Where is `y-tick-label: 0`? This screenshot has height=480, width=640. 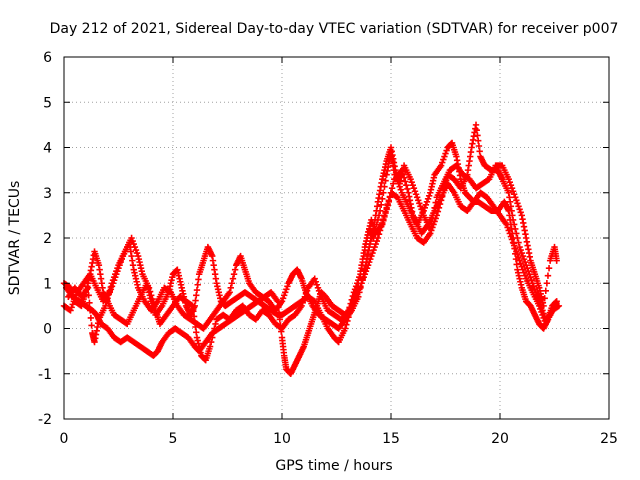
y-tick-label: 0 is located at coordinates (47, 330).